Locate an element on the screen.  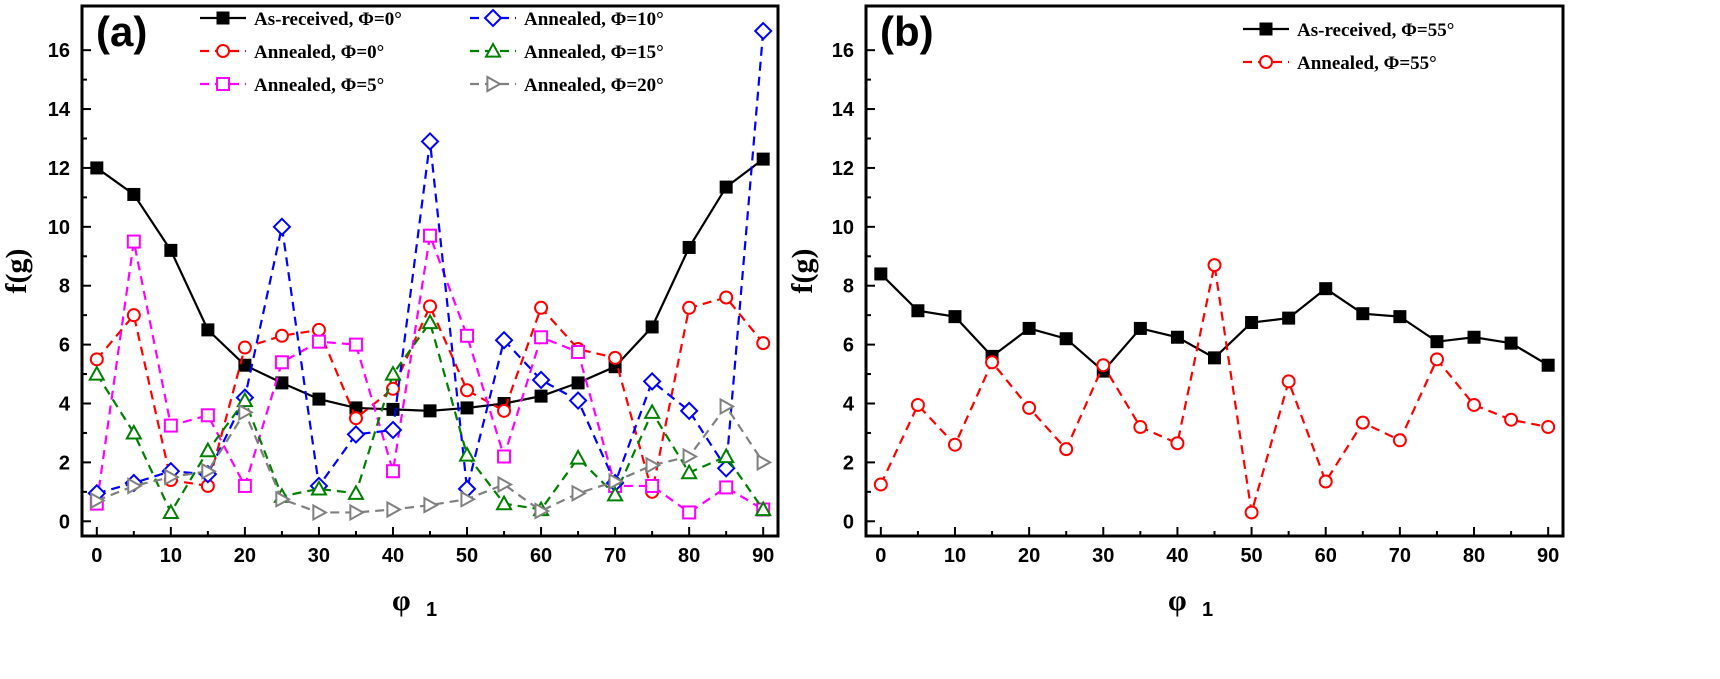
panel-a-x-tick-label: 90 is located at coordinates (763, 556).